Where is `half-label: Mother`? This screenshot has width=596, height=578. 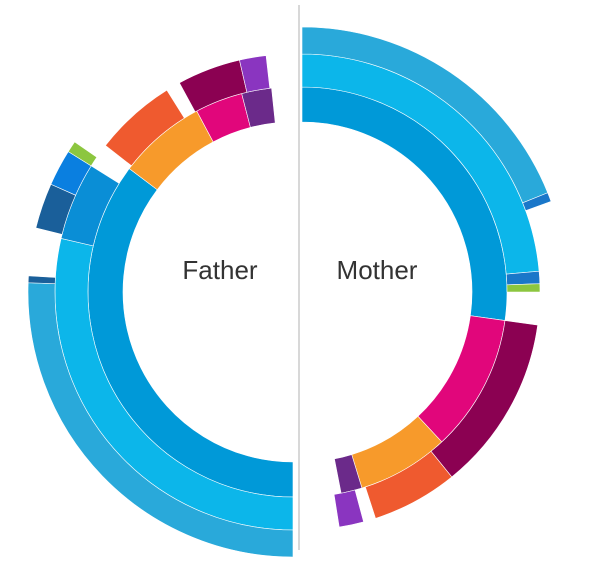 half-label: Mother is located at coordinates (377, 270).